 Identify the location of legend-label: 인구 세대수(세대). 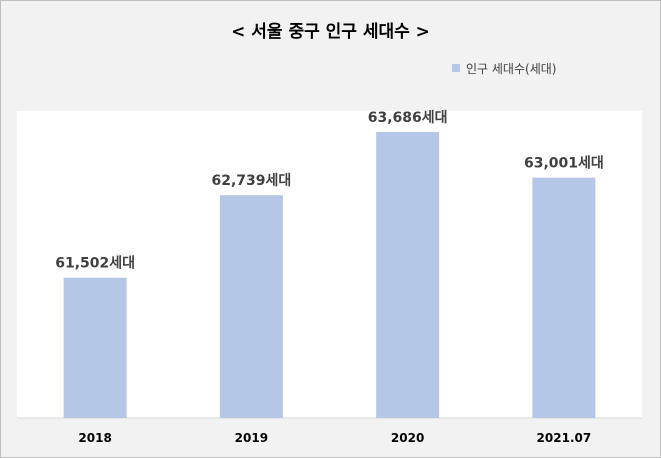
(511, 68).